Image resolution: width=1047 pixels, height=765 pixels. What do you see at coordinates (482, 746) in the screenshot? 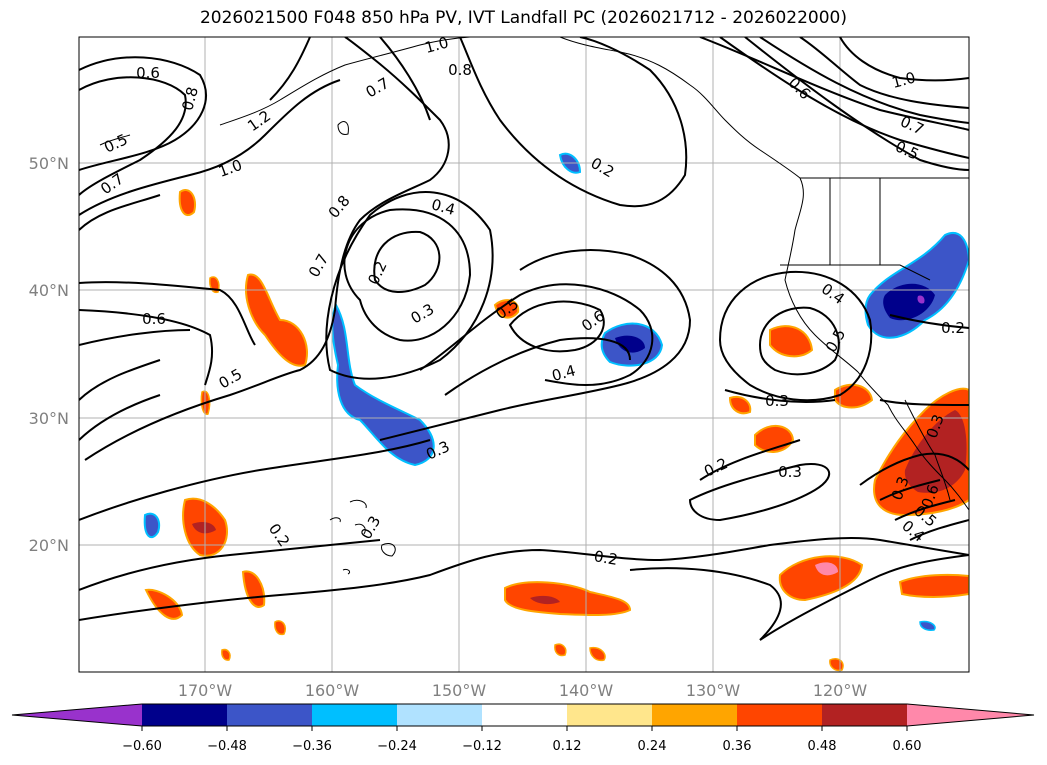
I see `colorbar-tick-label: −0.12` at bounding box center [482, 746].